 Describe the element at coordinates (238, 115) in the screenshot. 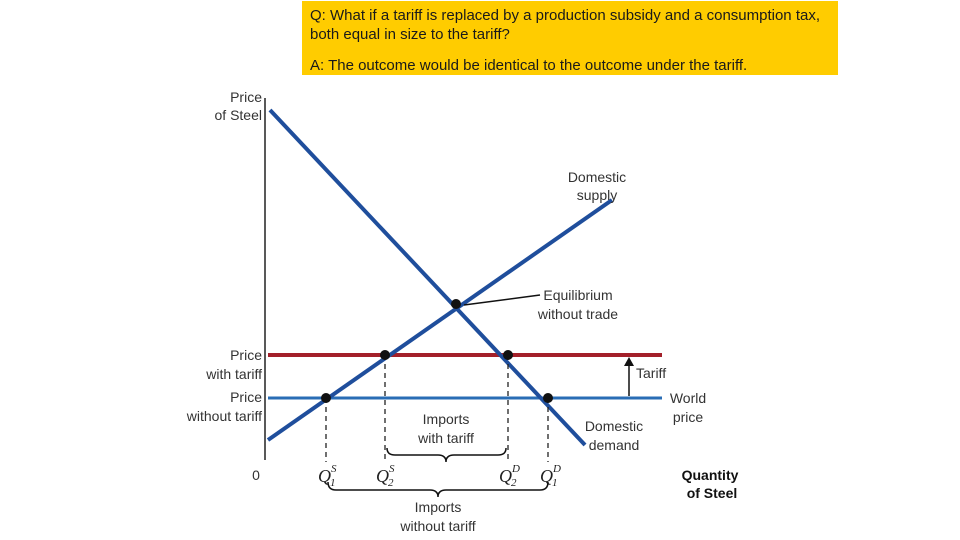

I see `y-axis-label-line2: of Steel` at that location.